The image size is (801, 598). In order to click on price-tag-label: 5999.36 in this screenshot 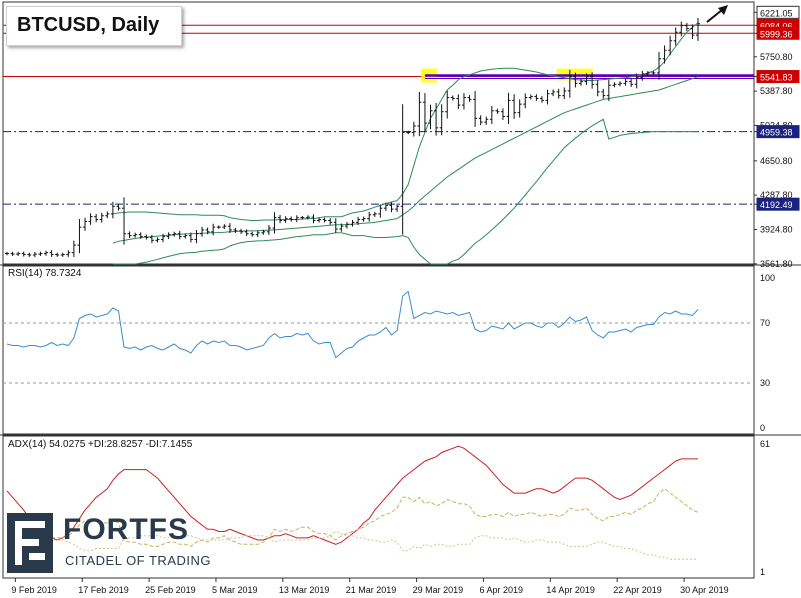, I will do `click(776, 34)`.